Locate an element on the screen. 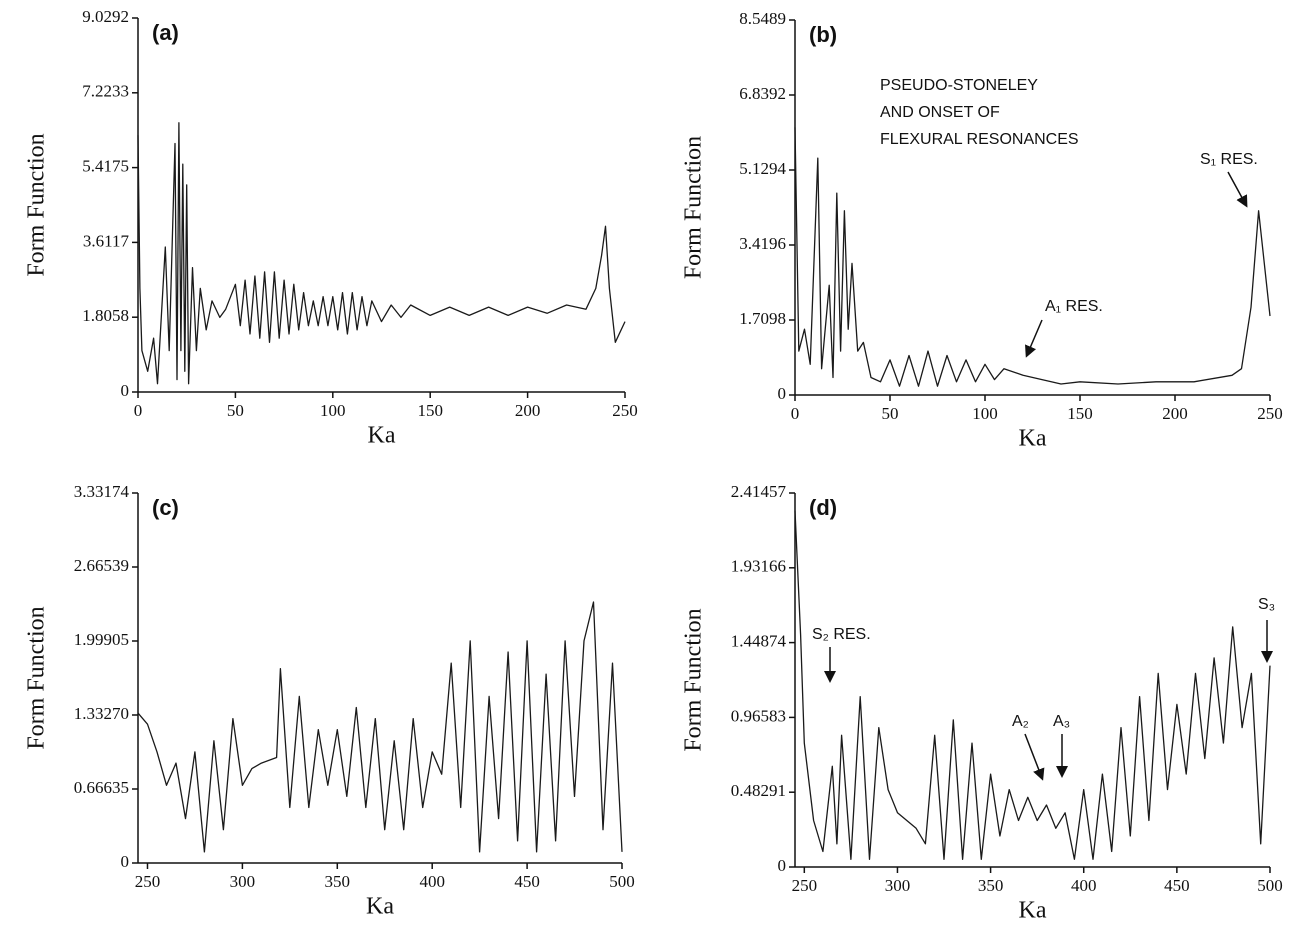  y-tick-label: 2.66539 is located at coordinates (101, 565).